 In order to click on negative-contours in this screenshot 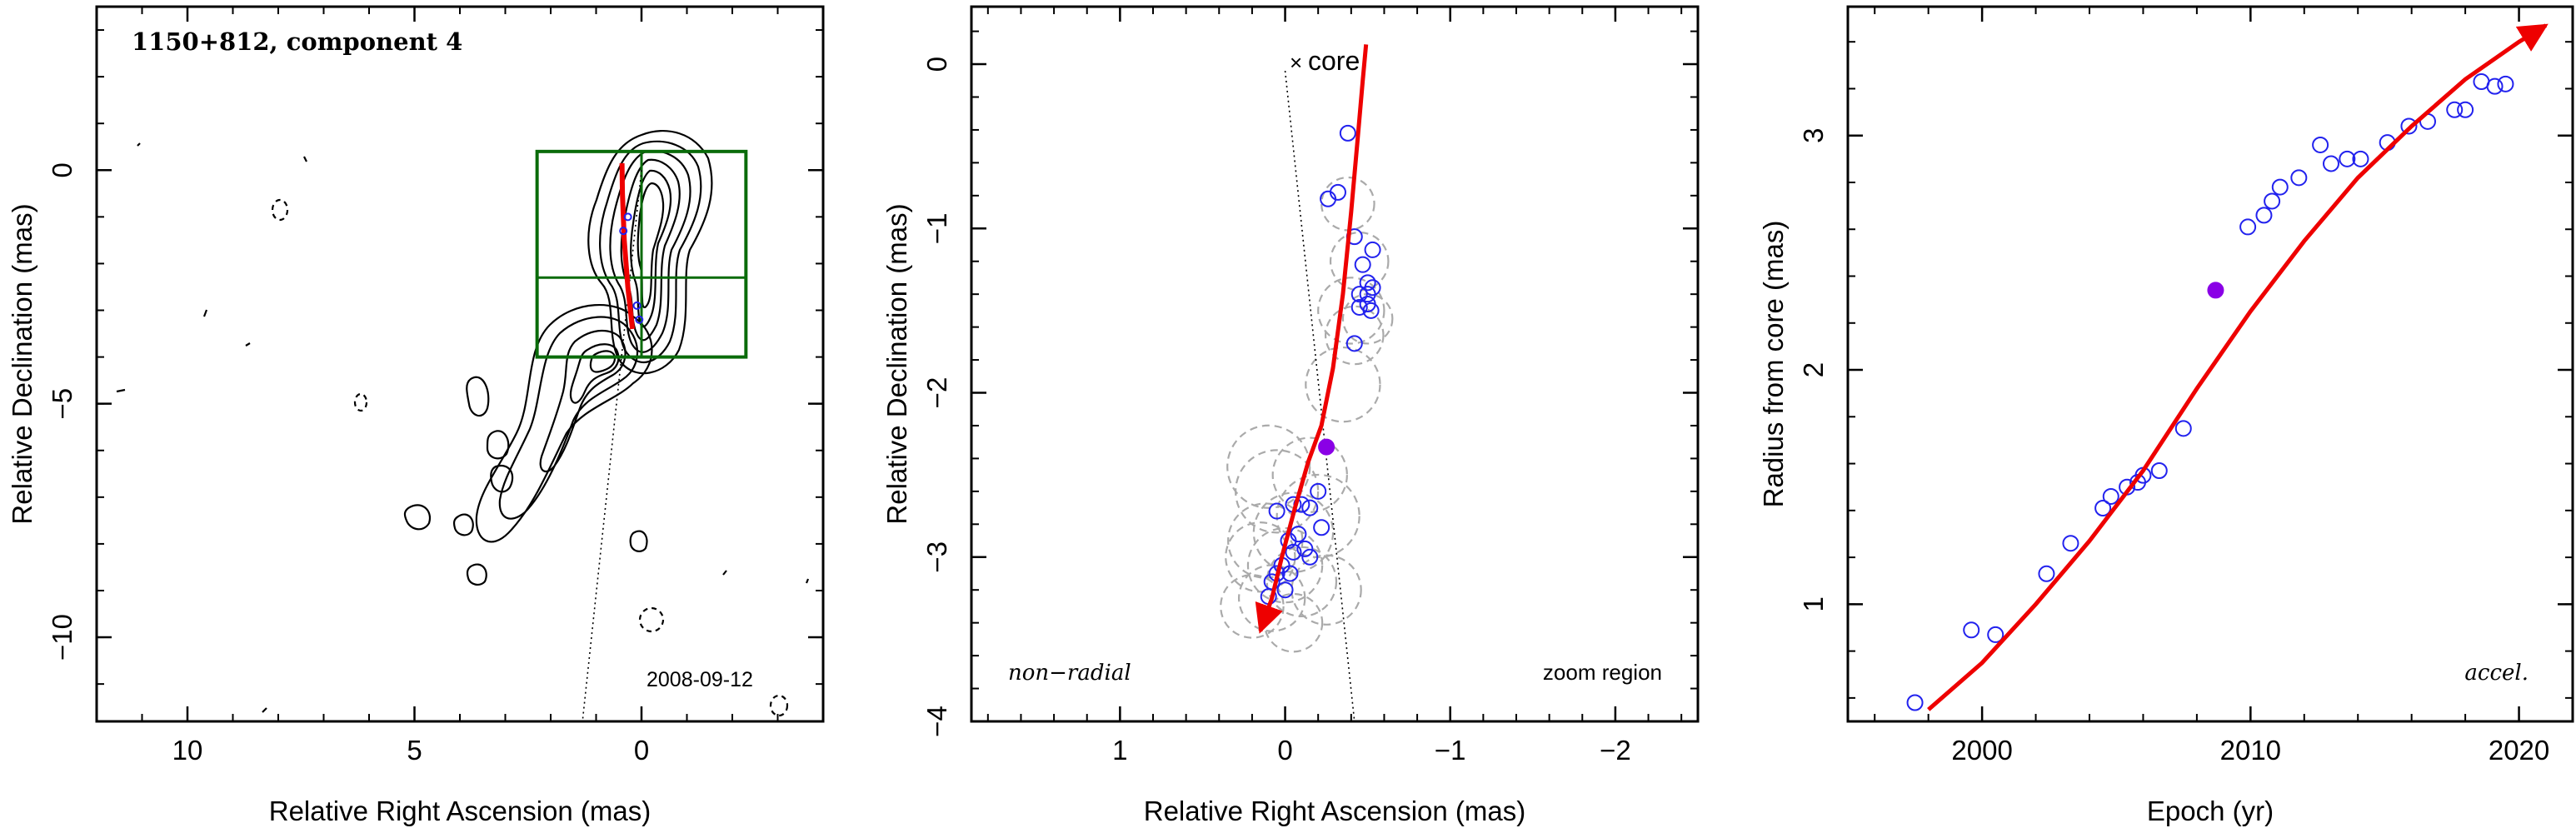, I will do `click(530, 457)`.